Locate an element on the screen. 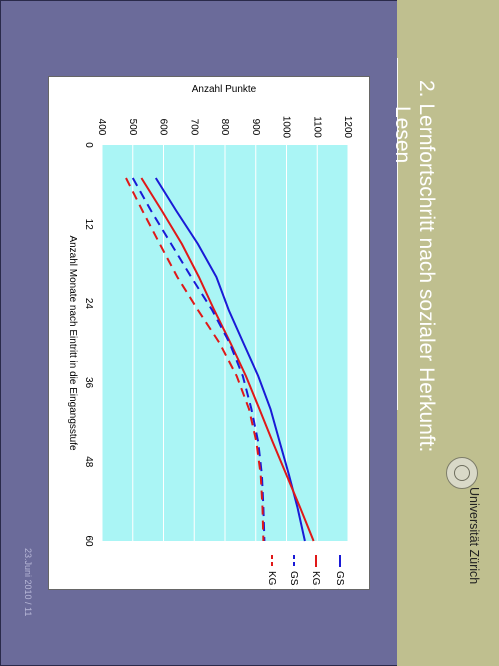 Image resolution: width=499 pixels, height=666 pixels. y-tick-label: 1100 is located at coordinates (316, 127).